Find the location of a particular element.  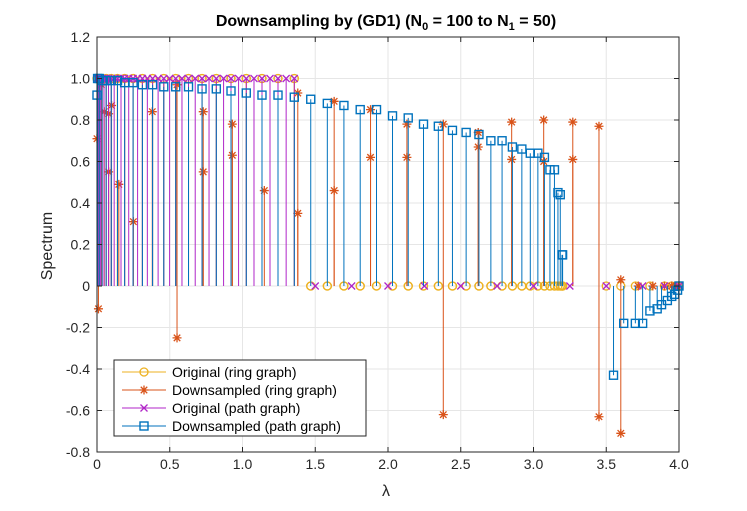

title-subscript-1: 1 is located at coordinates (512, 27).